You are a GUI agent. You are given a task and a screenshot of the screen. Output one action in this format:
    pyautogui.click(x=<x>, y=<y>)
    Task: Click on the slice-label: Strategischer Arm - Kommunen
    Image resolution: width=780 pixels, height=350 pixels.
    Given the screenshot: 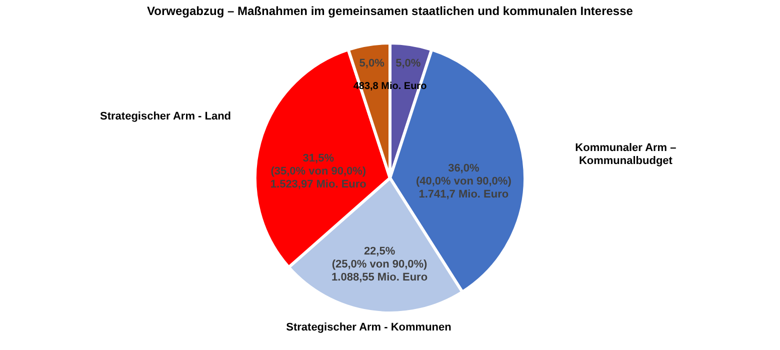 What is the action you would take?
    pyautogui.click(x=369, y=327)
    